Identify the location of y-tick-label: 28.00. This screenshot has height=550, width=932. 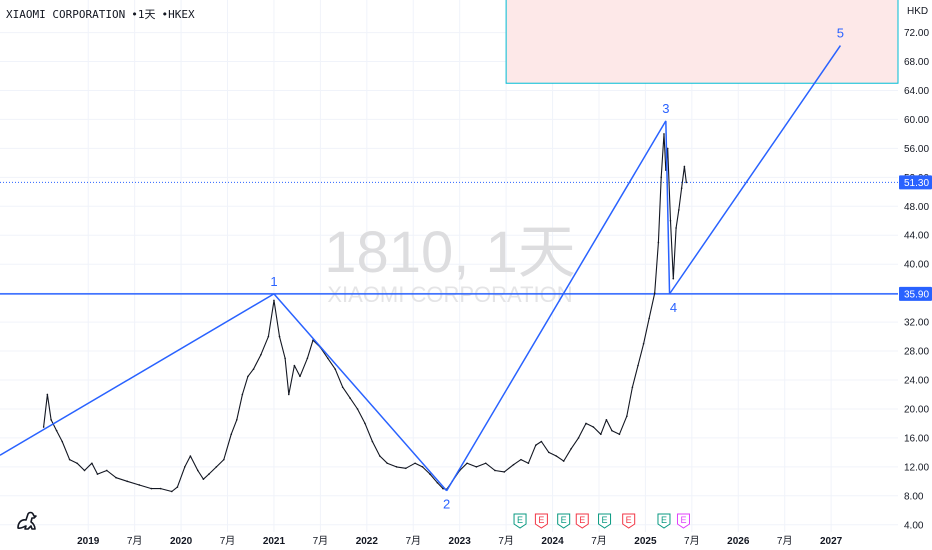
(916, 352).